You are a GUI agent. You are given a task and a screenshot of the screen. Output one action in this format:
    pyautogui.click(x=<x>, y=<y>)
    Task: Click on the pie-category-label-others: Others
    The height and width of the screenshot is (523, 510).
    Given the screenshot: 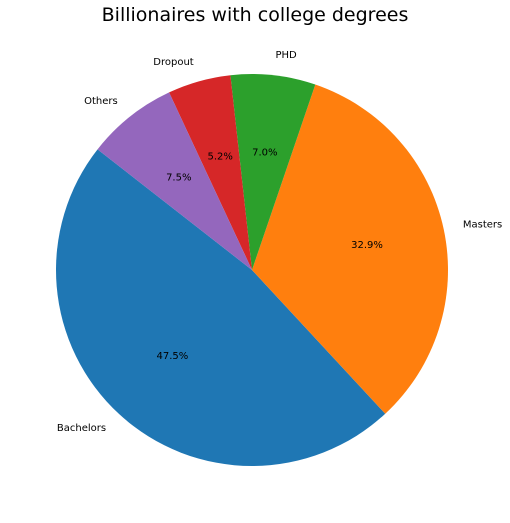 What is the action you would take?
    pyautogui.click(x=101, y=101)
    